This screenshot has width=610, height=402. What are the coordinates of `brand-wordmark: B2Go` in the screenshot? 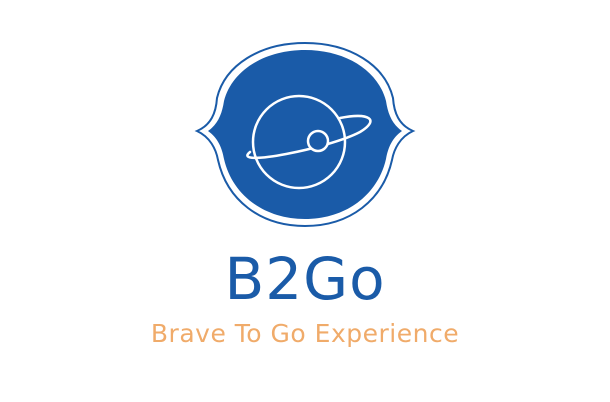 It's located at (305, 279).